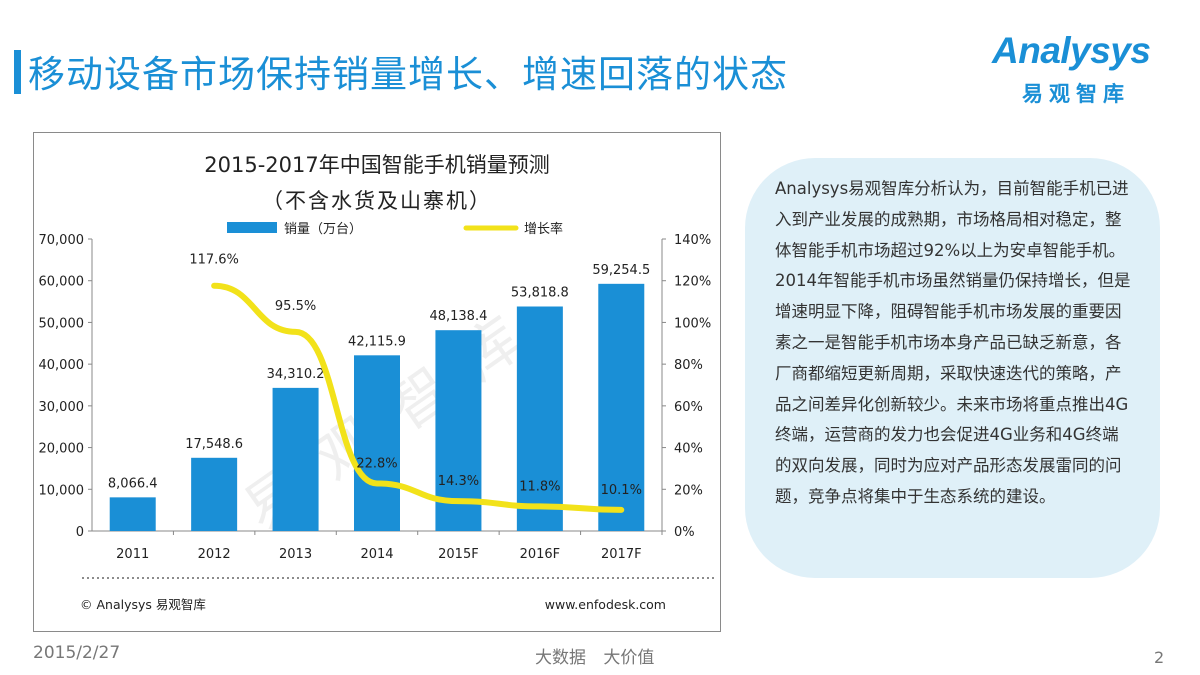  What do you see at coordinates (295, 306) in the screenshot?
I see `line-data-label: 95.5%` at bounding box center [295, 306].